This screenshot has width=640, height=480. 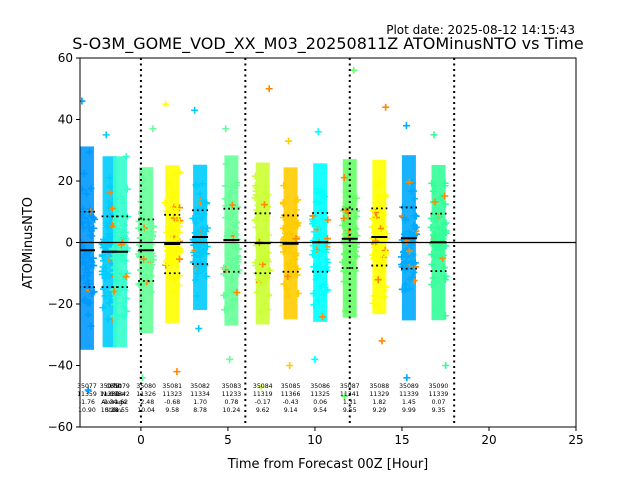 What do you see at coordinates (200, 386) in the screenshot?
I see `stat-orbit-35082: 35082` at bounding box center [200, 386].